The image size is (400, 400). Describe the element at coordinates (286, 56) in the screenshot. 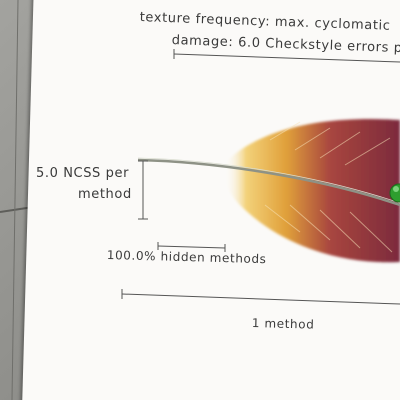

I see `dimension-top` at that location.